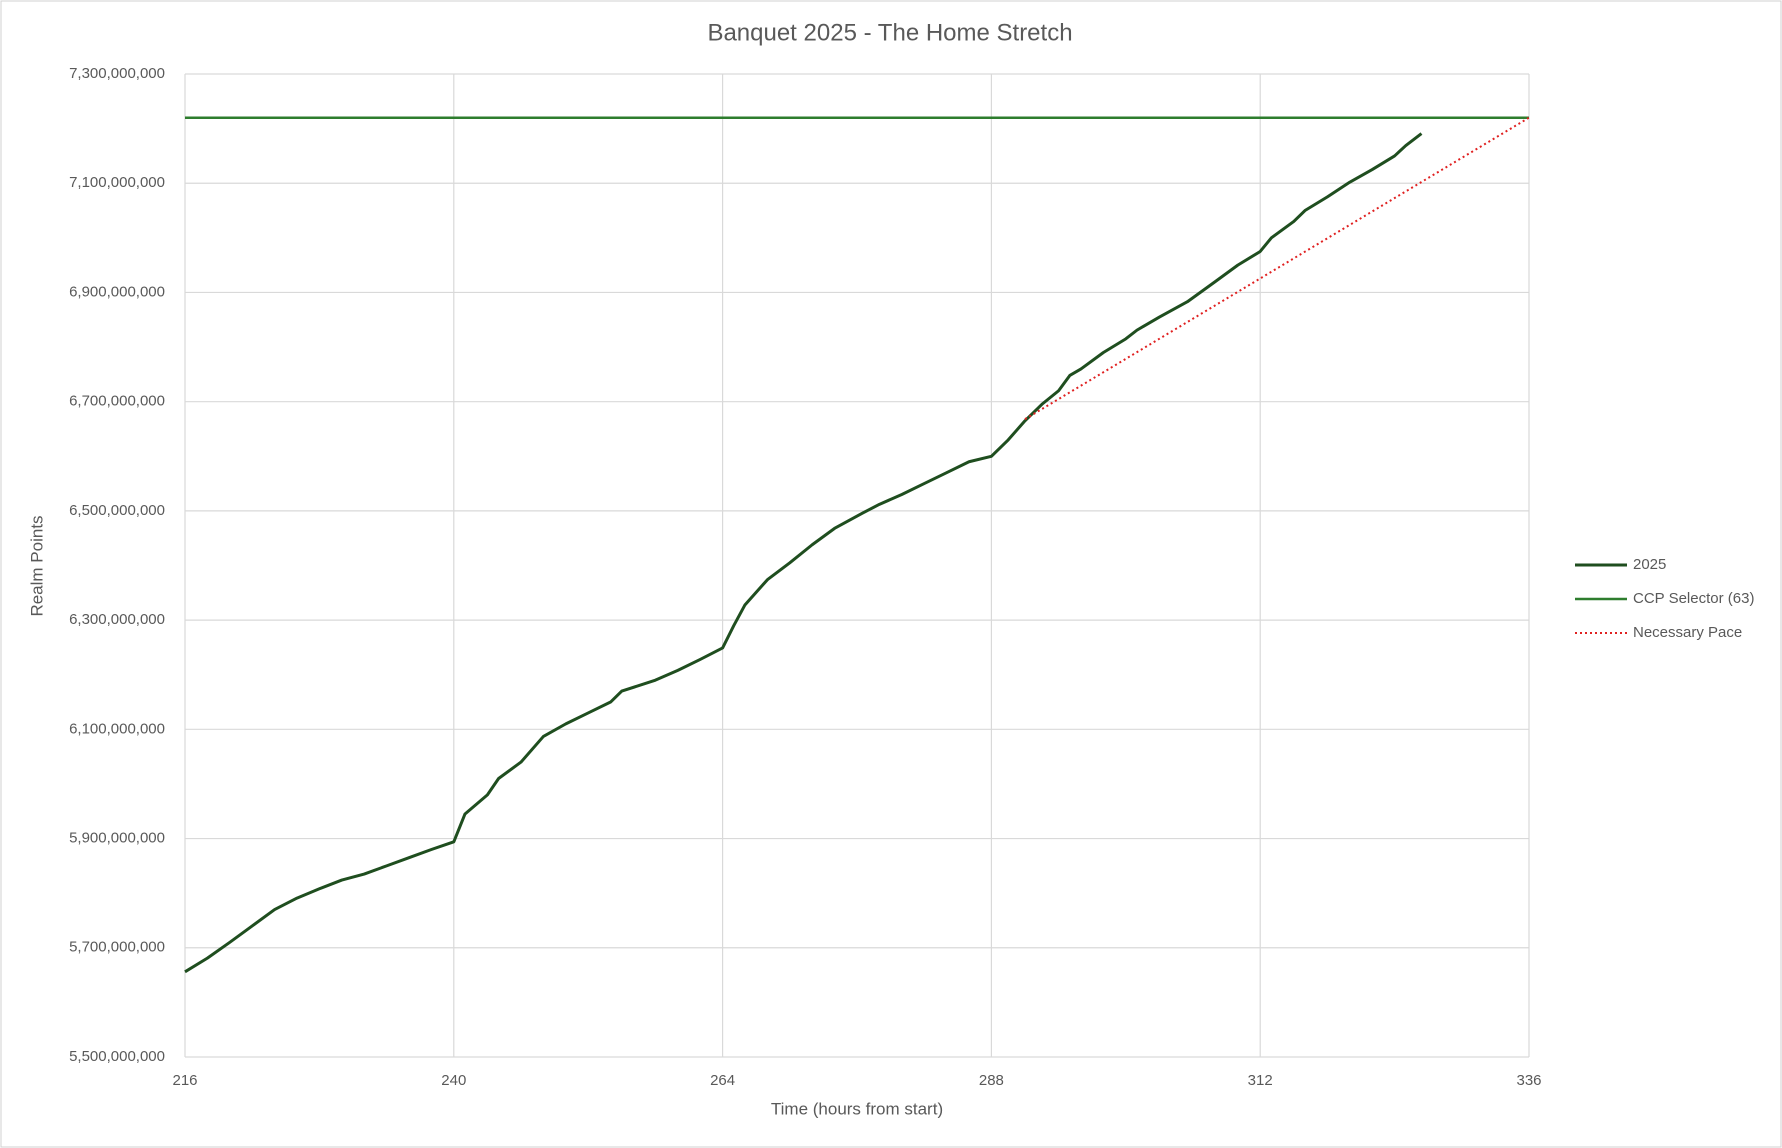  What do you see at coordinates (1260, 1080) in the screenshot?
I see `x-tick-label: 312` at bounding box center [1260, 1080].